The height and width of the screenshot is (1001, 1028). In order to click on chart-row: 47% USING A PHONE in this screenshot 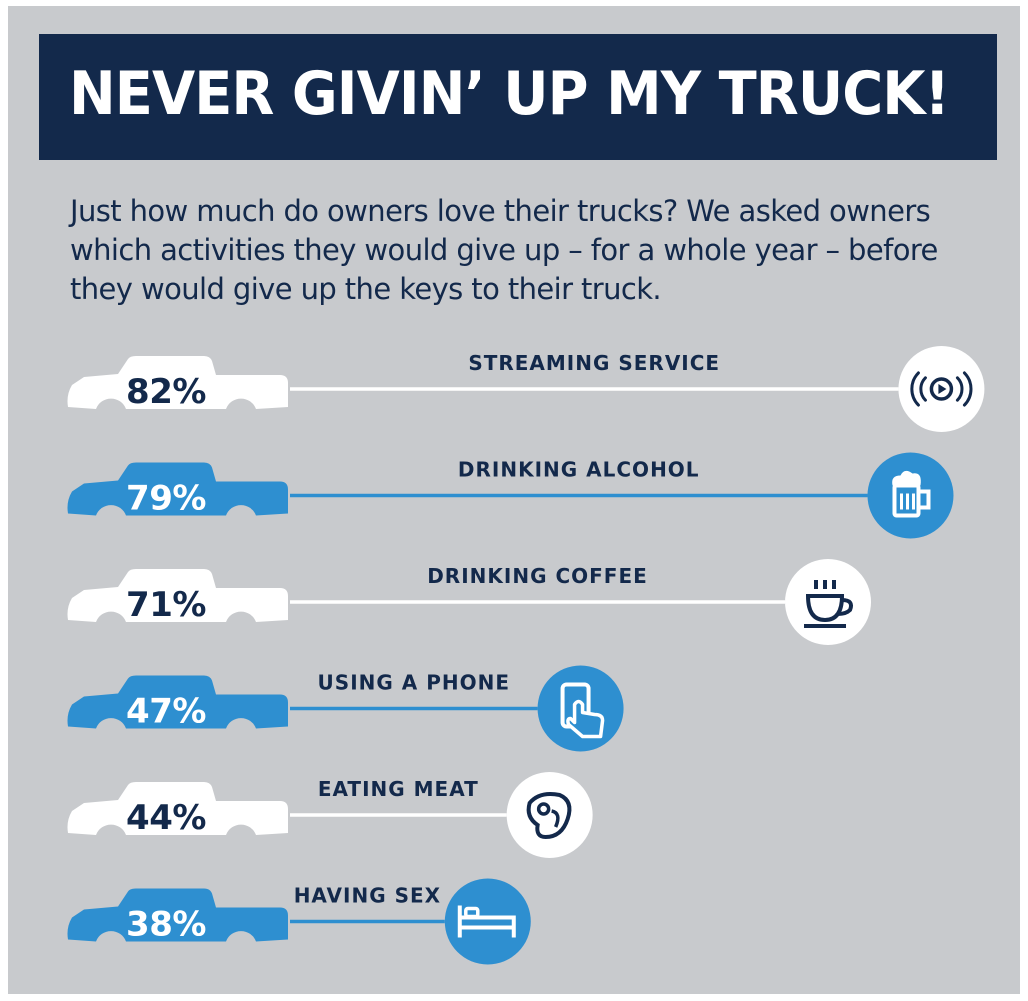, I will do `click(345, 708)`.